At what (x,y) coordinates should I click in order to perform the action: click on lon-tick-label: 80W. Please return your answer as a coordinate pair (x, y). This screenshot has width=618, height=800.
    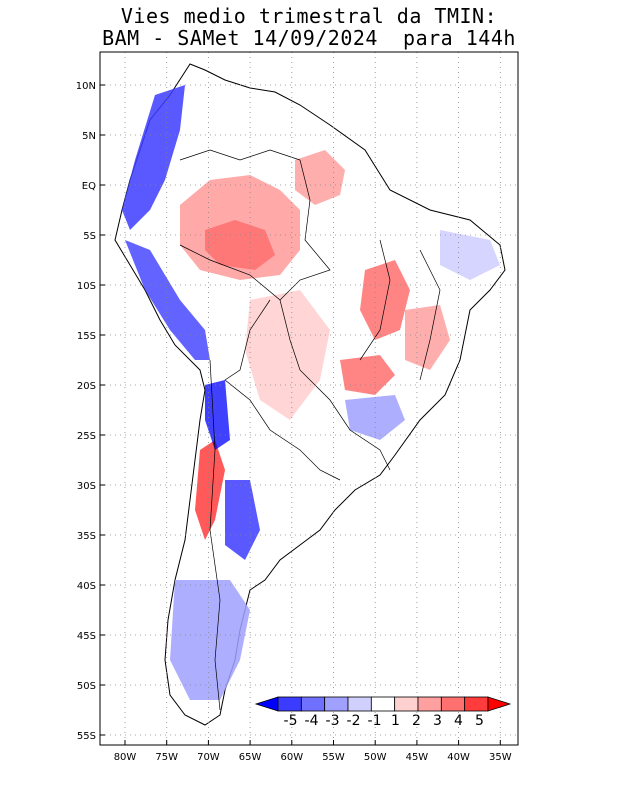
    Looking at the image, I should click on (125, 757).